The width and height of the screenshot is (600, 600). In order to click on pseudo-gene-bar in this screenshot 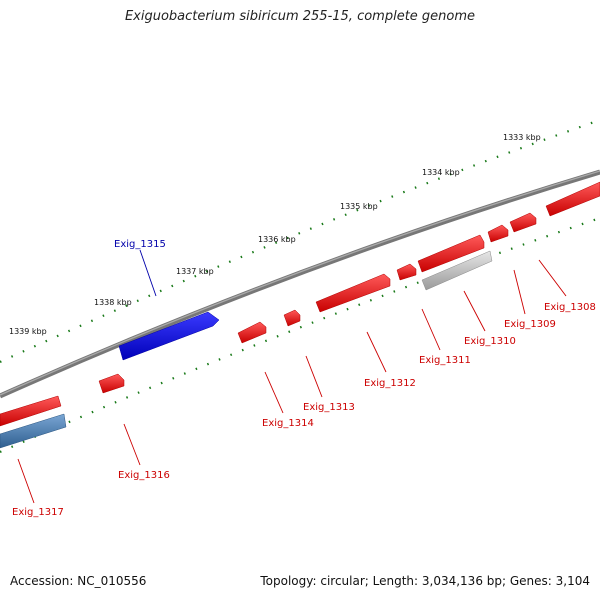, I will do `click(457, 270)`.